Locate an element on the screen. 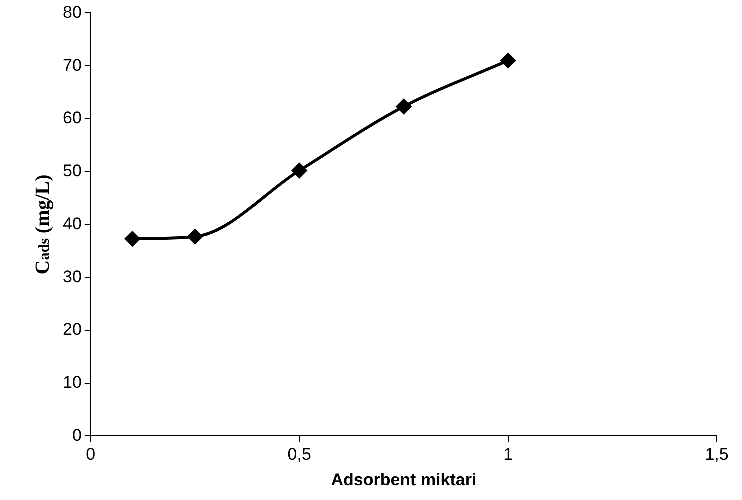  y-tick-label: 10 is located at coordinates (72, 382).